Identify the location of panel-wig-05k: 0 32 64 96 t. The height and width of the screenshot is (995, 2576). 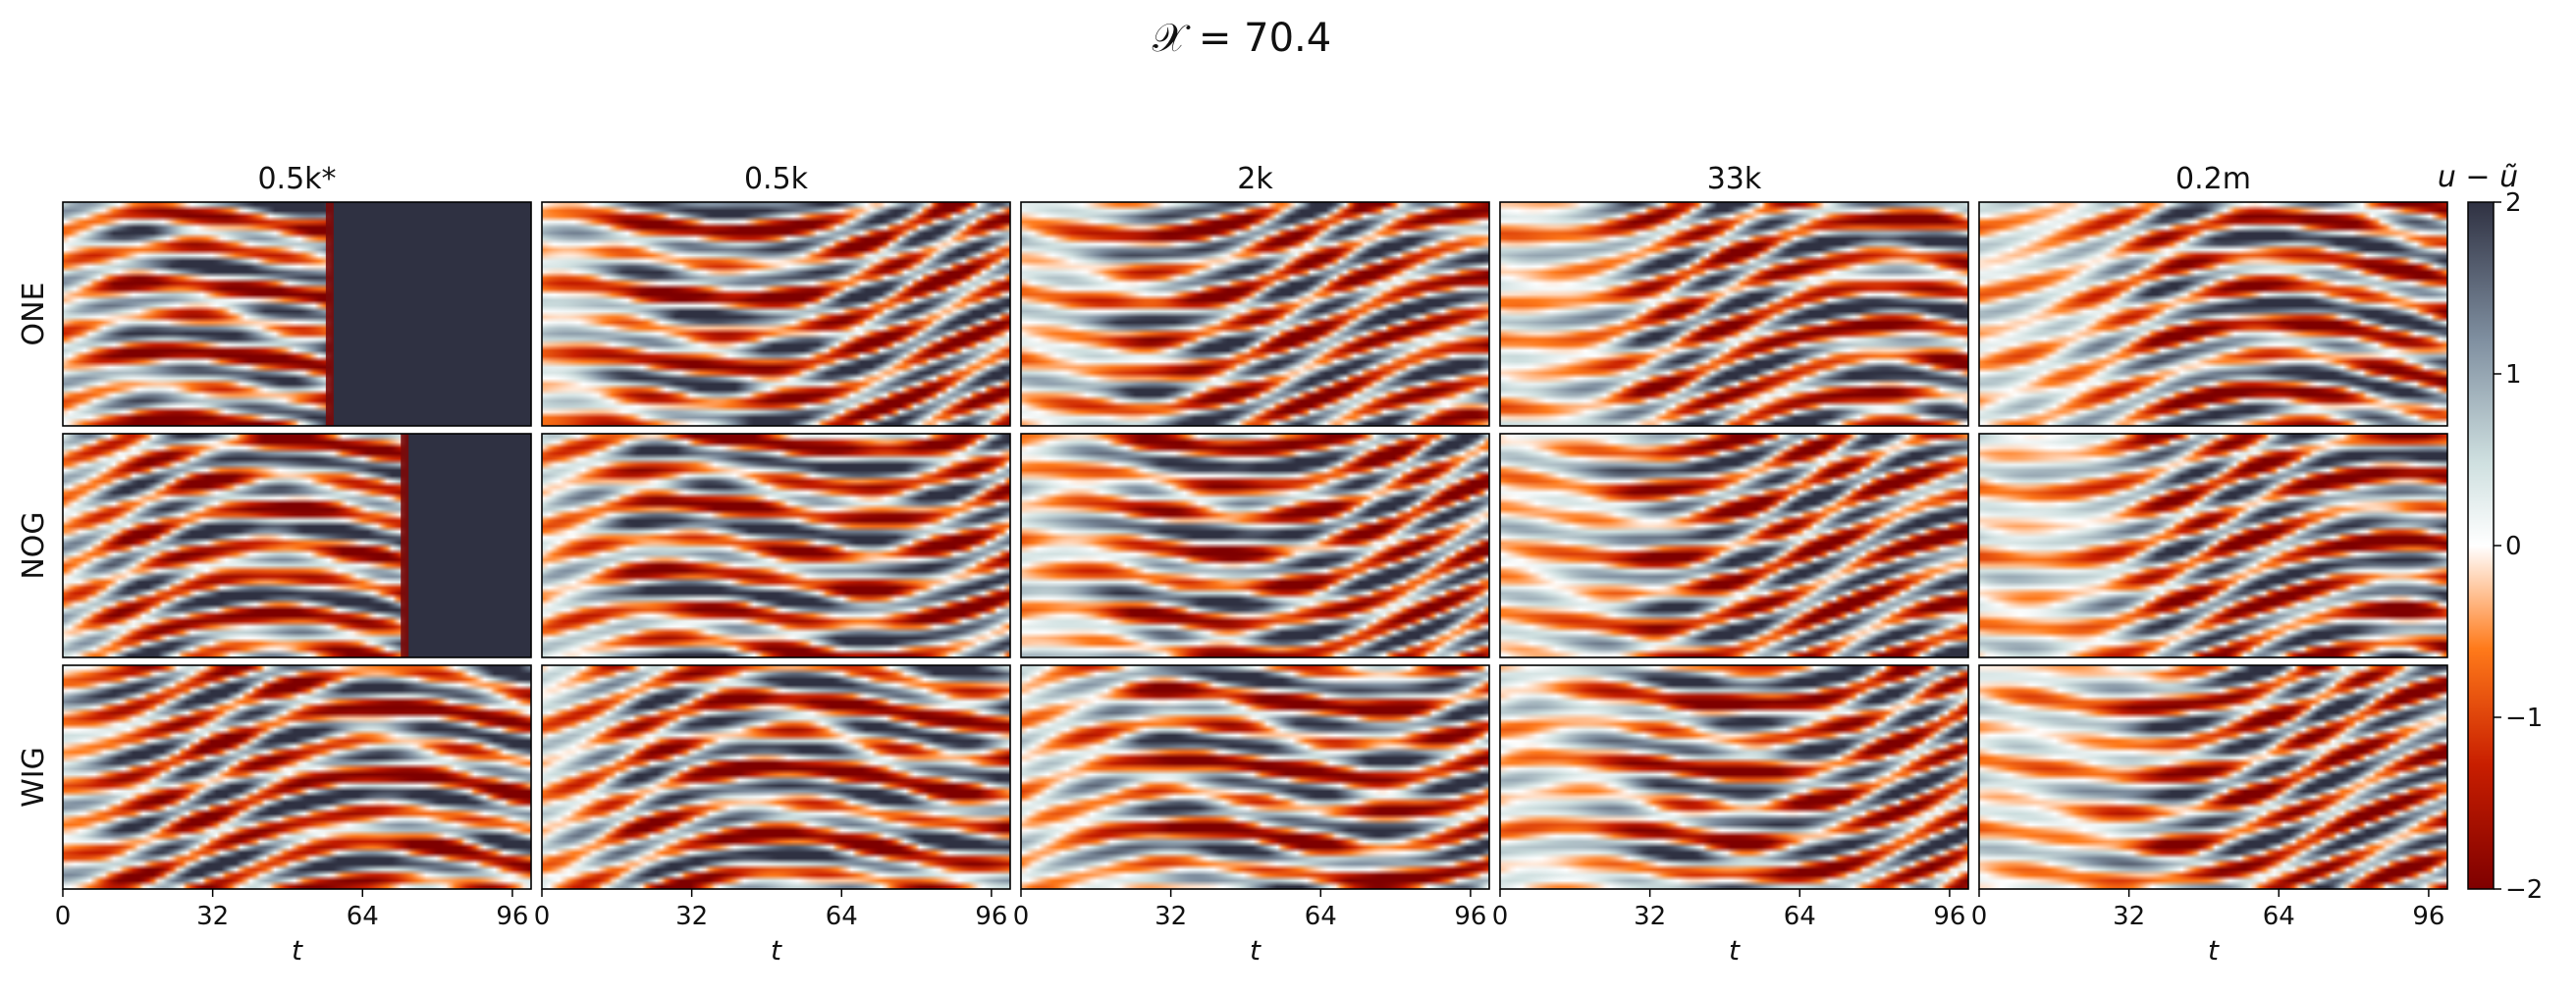
(772, 815).